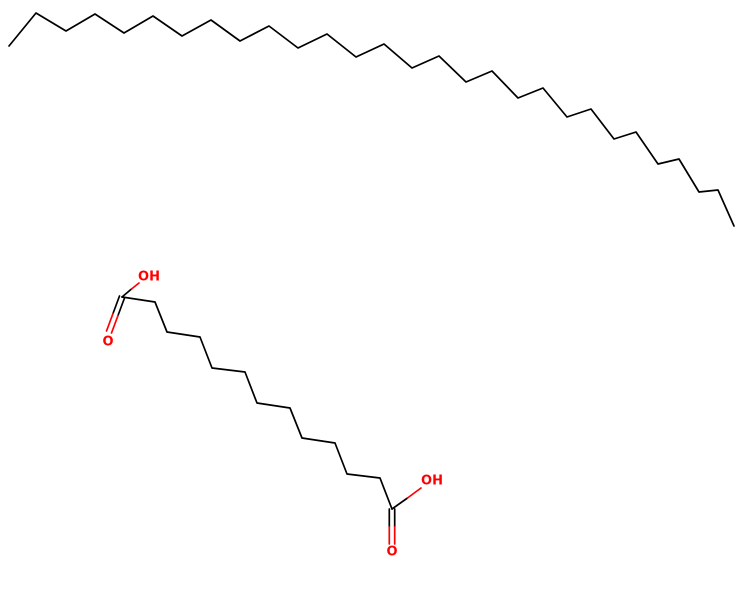  I want to click on diacid-chain-path, so click(257, 403).